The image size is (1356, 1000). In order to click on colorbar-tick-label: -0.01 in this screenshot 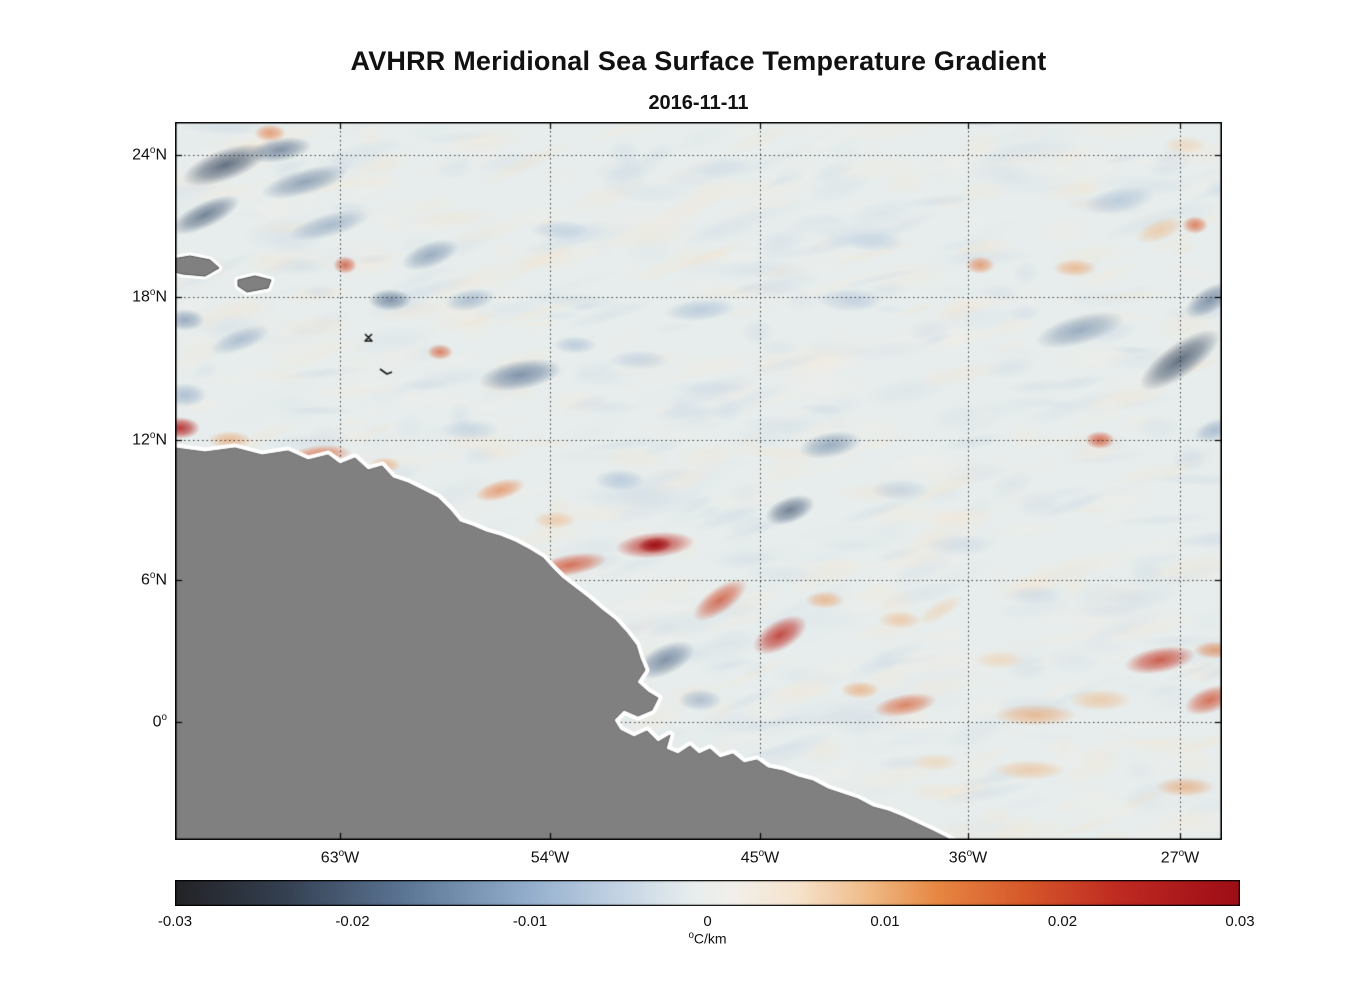, I will do `click(530, 921)`.